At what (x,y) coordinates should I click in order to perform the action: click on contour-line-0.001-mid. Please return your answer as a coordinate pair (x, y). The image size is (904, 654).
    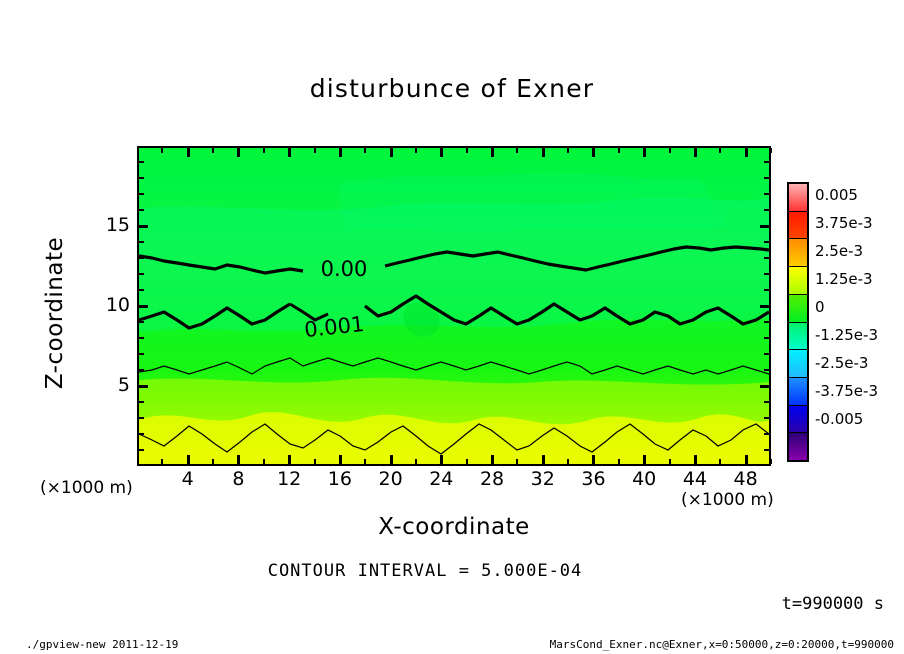
    Looking at the image, I should click on (309, 312).